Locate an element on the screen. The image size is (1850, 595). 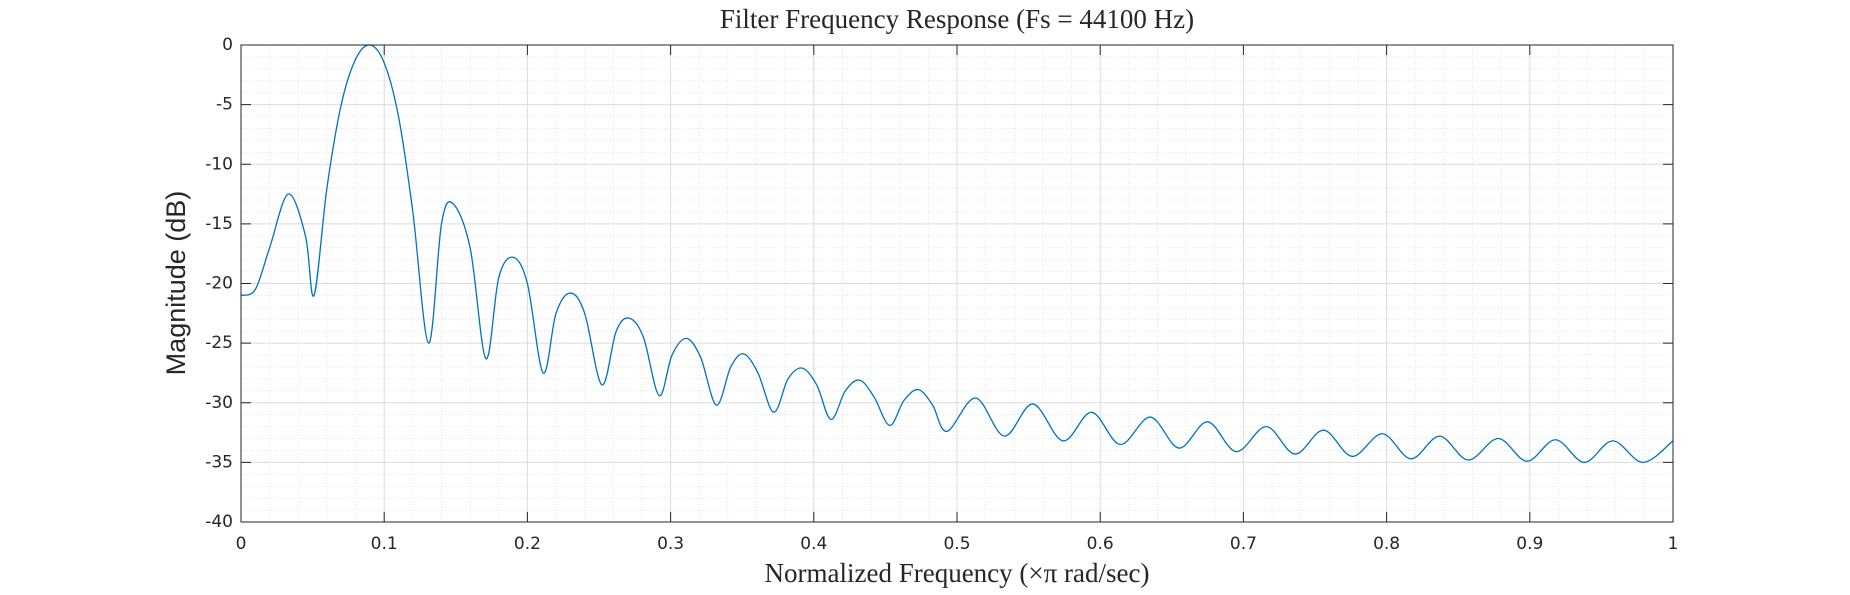
y-tick-label: -15 is located at coordinates (219, 224).